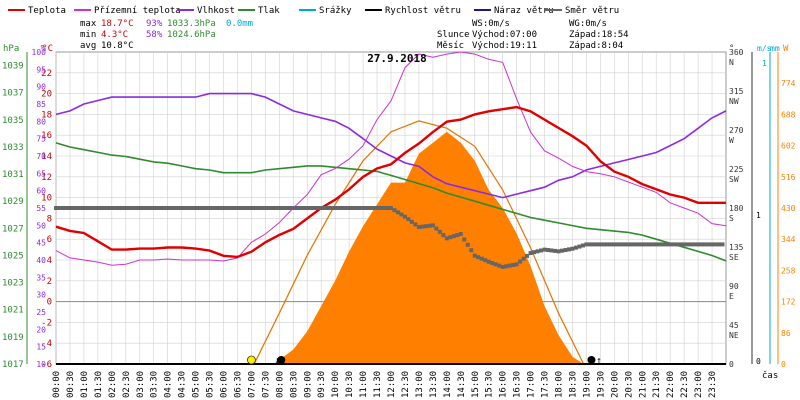 Image resolution: width=800 pixels, height=400 pixels. Describe the element at coordinates (141, 384) in the screenshot. I see `x-tick-label: 03:00` at that location.